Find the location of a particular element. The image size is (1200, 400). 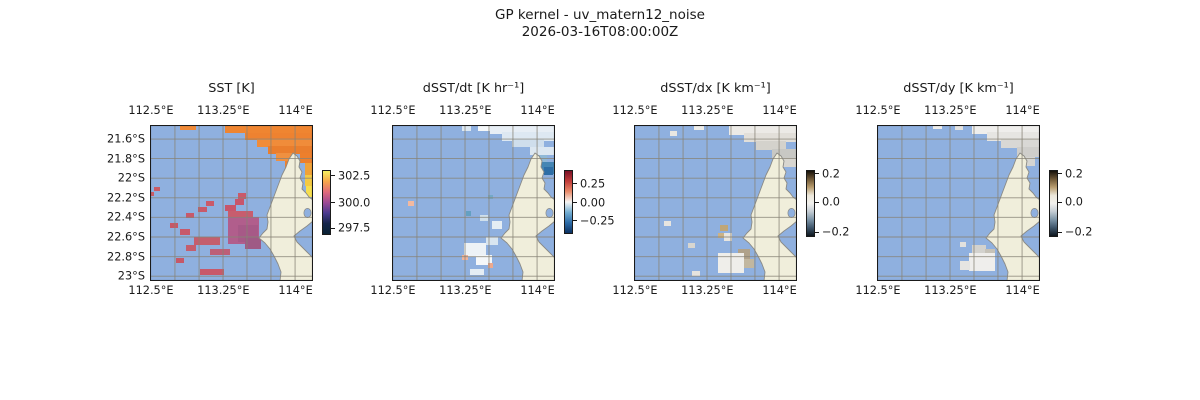

colorbar-tick-label: −0.25 is located at coordinates (597, 221).